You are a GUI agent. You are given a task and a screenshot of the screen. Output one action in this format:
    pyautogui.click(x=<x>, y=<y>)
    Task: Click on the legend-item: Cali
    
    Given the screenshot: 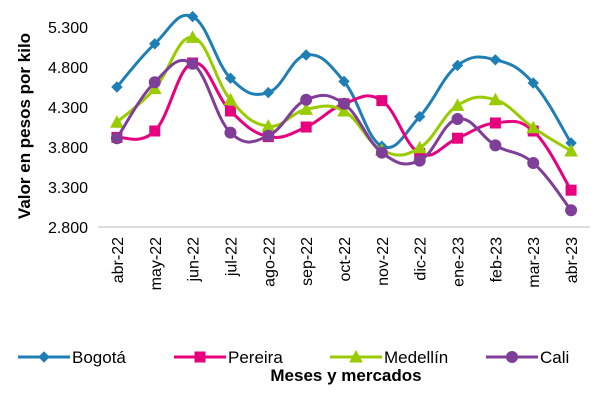 What is the action you would take?
    pyautogui.click(x=527, y=357)
    